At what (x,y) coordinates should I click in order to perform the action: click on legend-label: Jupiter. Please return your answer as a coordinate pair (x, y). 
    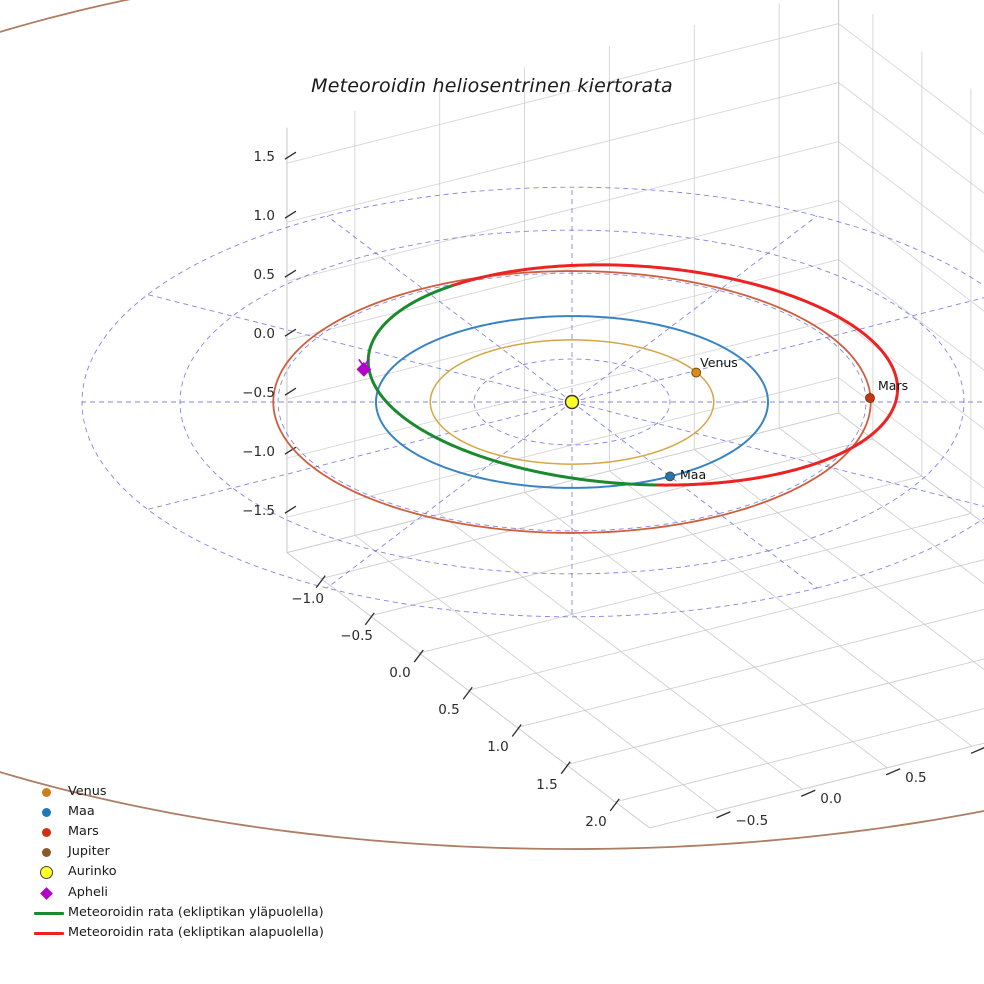
    Looking at the image, I should click on (89, 852).